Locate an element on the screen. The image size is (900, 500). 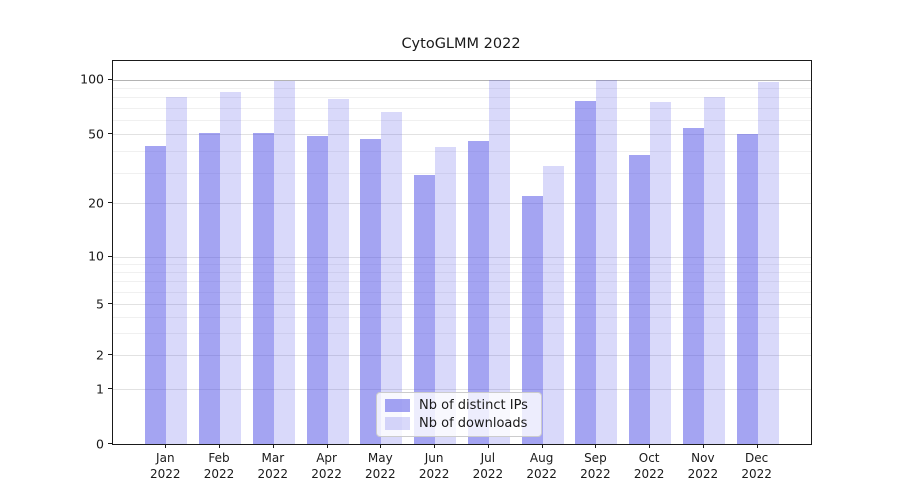
bar-distinct-ips-aug is located at coordinates (532, 320).